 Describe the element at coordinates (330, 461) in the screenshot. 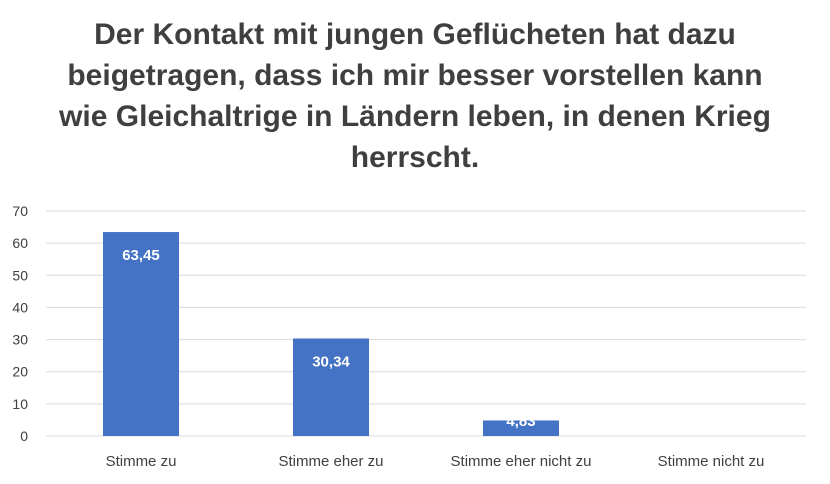

I see `category-label: Stimme eher zu` at that location.